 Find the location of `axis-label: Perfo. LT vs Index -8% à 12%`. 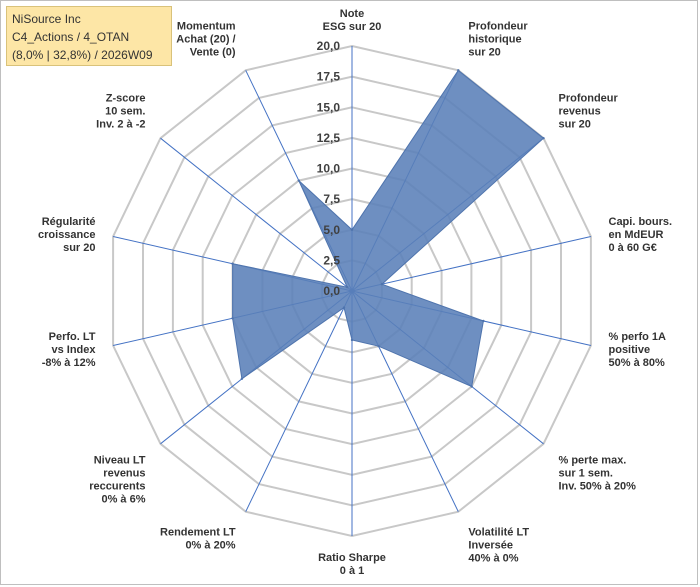

axis-label: Perfo. LT vs Index -8% à 12% is located at coordinates (69, 350).